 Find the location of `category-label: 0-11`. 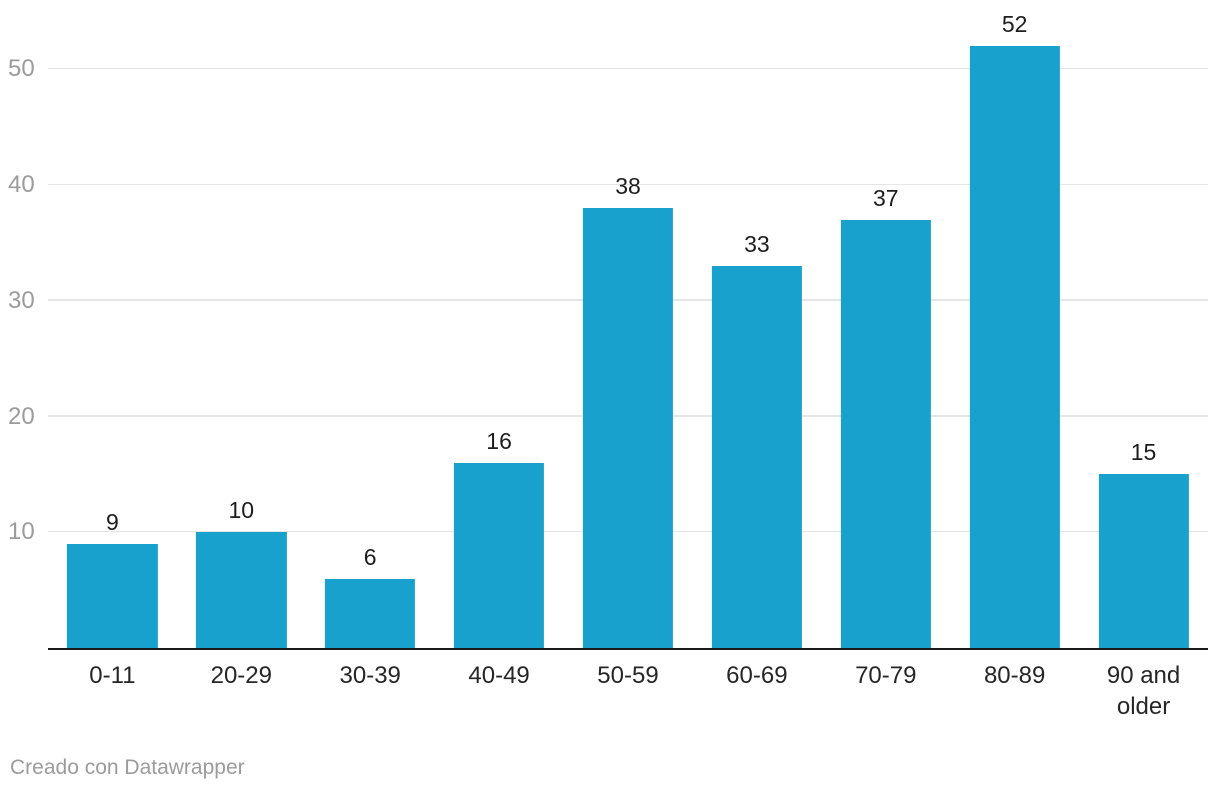

category-label: 0-11 is located at coordinates (112, 675).